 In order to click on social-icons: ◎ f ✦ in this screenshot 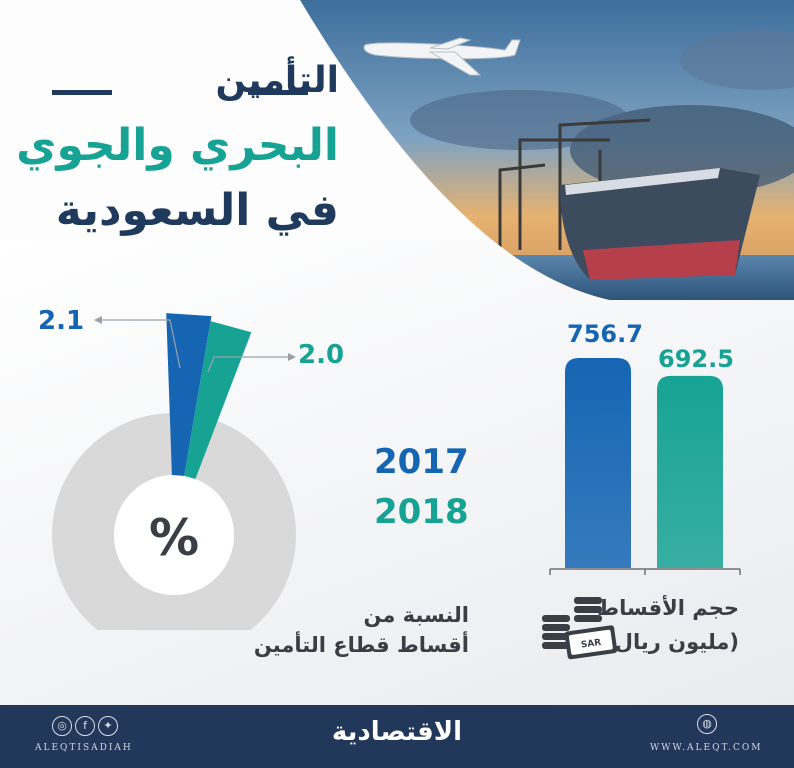, I will do `click(86, 725)`.